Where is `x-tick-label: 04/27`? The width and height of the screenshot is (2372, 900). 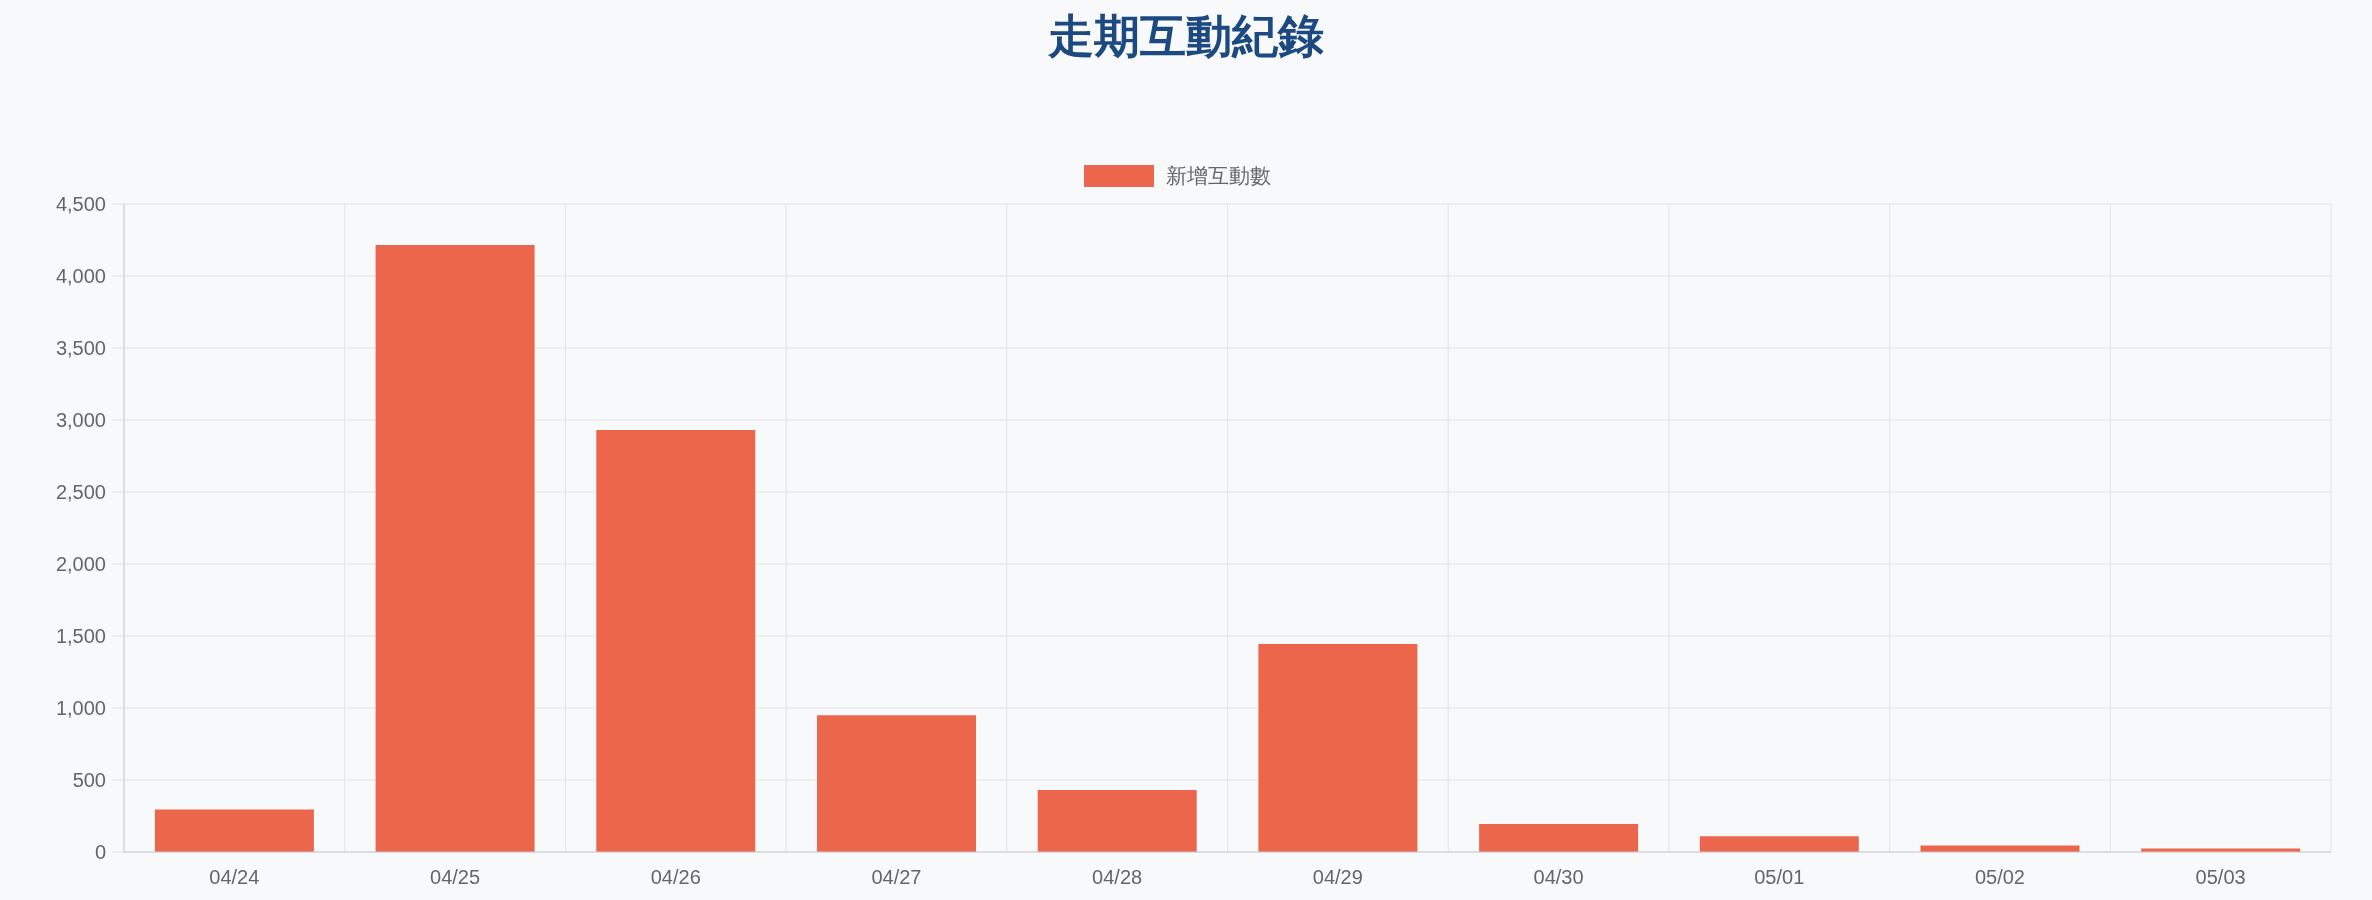
x-tick-label: 04/27 is located at coordinates (896, 877).